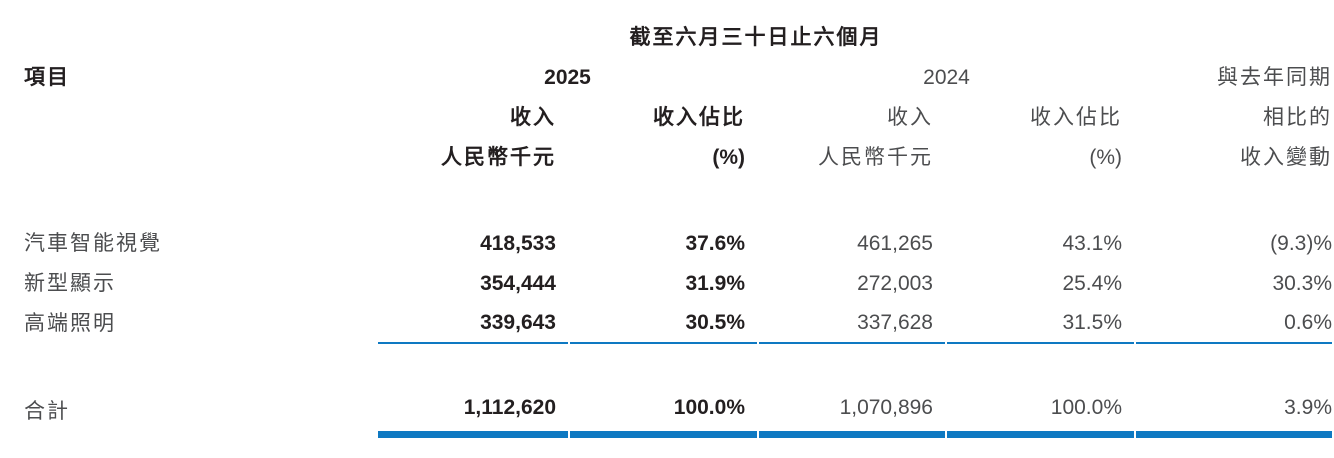 This screenshot has width=1334, height=458. What do you see at coordinates (678, 78) in the screenshot?
I see `year-header-row: 項目 2025 2024 與去年同期` at bounding box center [678, 78].